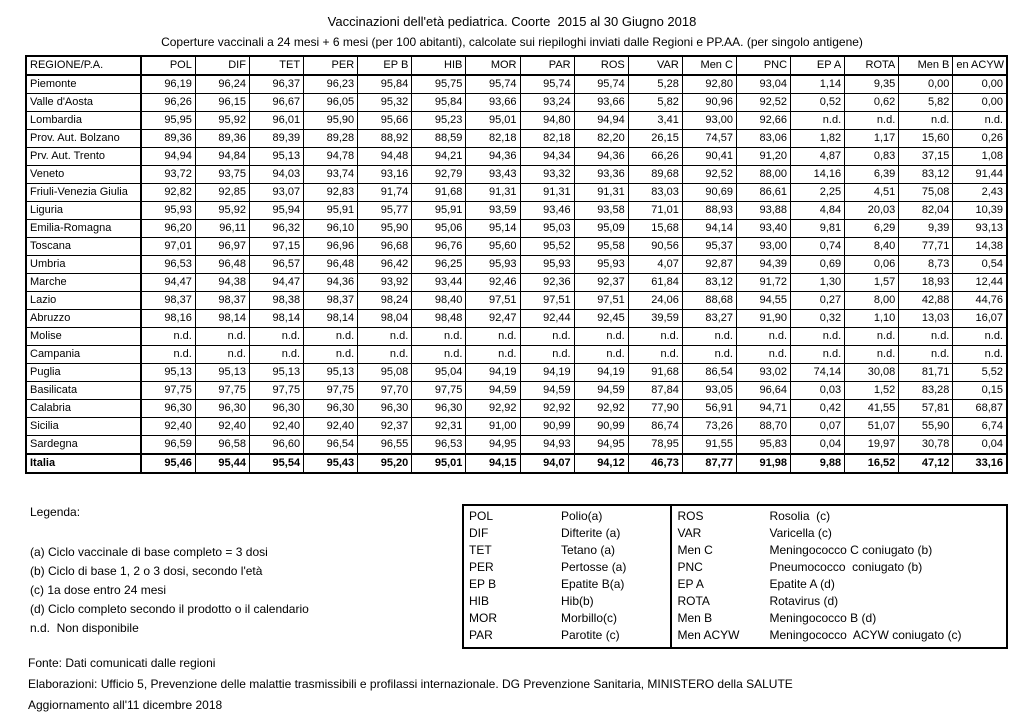 The width and height of the screenshot is (1024, 715). What do you see at coordinates (276, 84) in the screenshot?
I see `coverage-value-cell: 96,37` at bounding box center [276, 84].